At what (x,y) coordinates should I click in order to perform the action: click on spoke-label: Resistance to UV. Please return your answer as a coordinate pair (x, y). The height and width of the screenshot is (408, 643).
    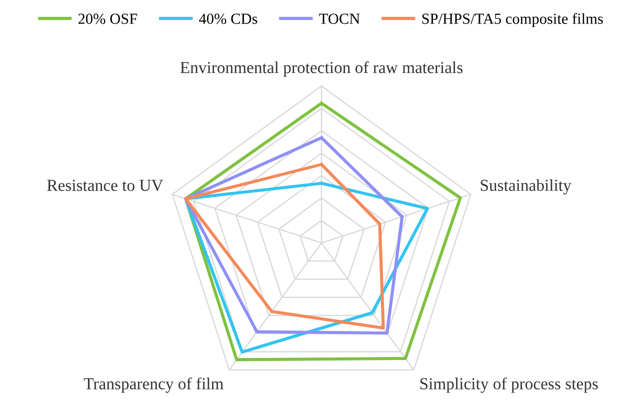
    Looking at the image, I should click on (105, 186).